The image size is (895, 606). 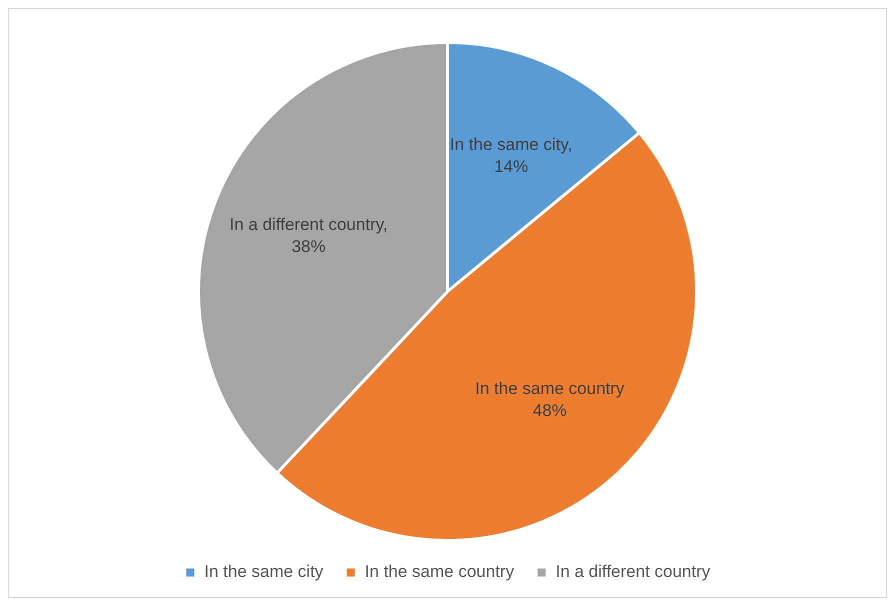 What do you see at coordinates (550, 399) in the screenshot?
I see `data-label: In the same country 48%` at bounding box center [550, 399].